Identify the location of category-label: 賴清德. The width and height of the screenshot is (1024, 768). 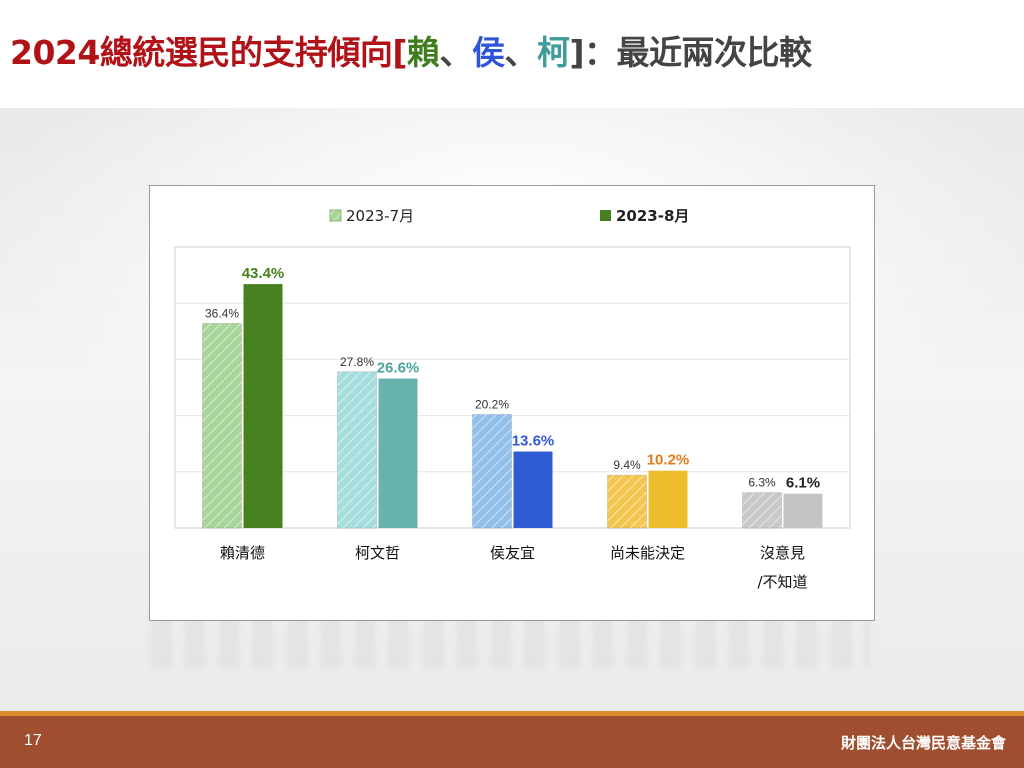
(242, 553).